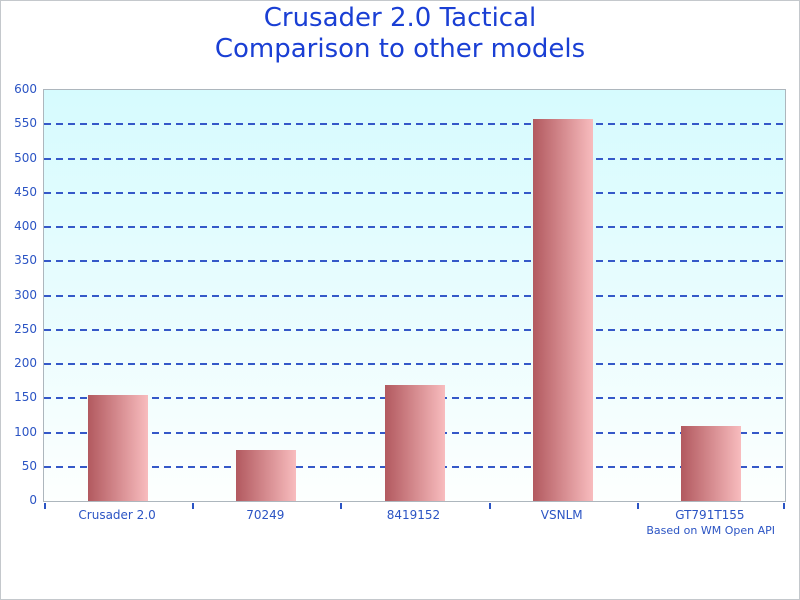  I want to click on y-tick-label: 550, so click(25, 123).